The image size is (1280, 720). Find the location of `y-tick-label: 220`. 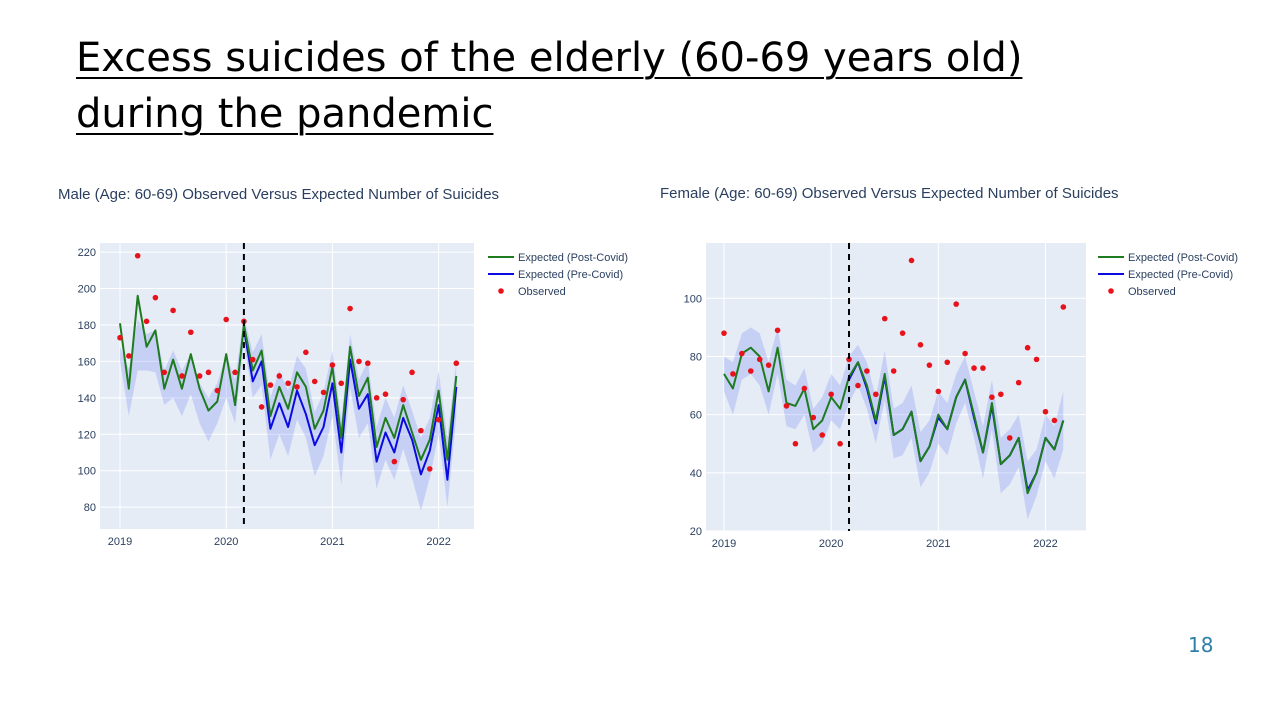

y-tick-label: 220 is located at coordinates (87, 253).